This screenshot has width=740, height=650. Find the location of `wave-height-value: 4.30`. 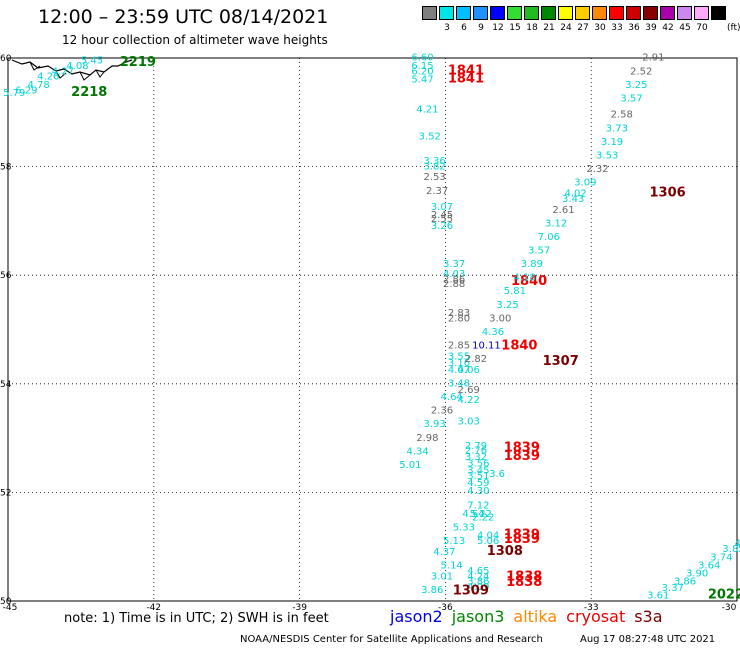

wave-height-value: 4.30 is located at coordinates (478, 491).